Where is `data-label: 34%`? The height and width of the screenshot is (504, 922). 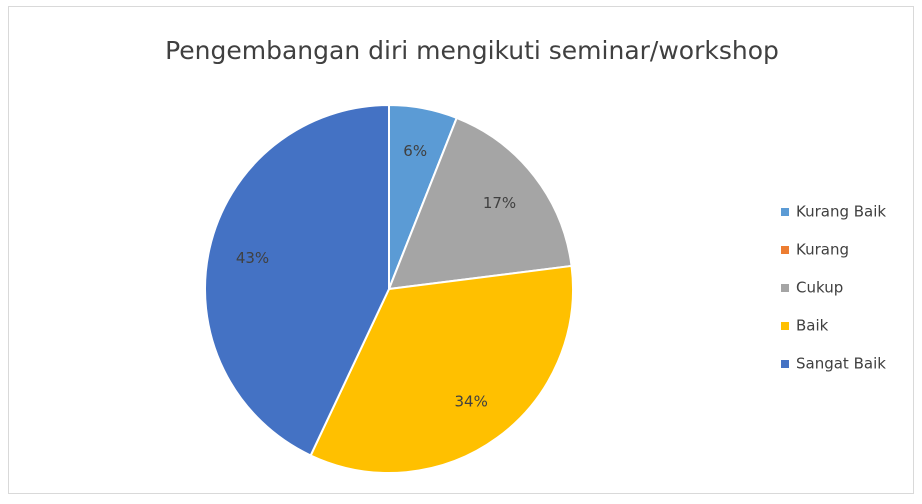 data-label: 34% is located at coordinates (471, 402).